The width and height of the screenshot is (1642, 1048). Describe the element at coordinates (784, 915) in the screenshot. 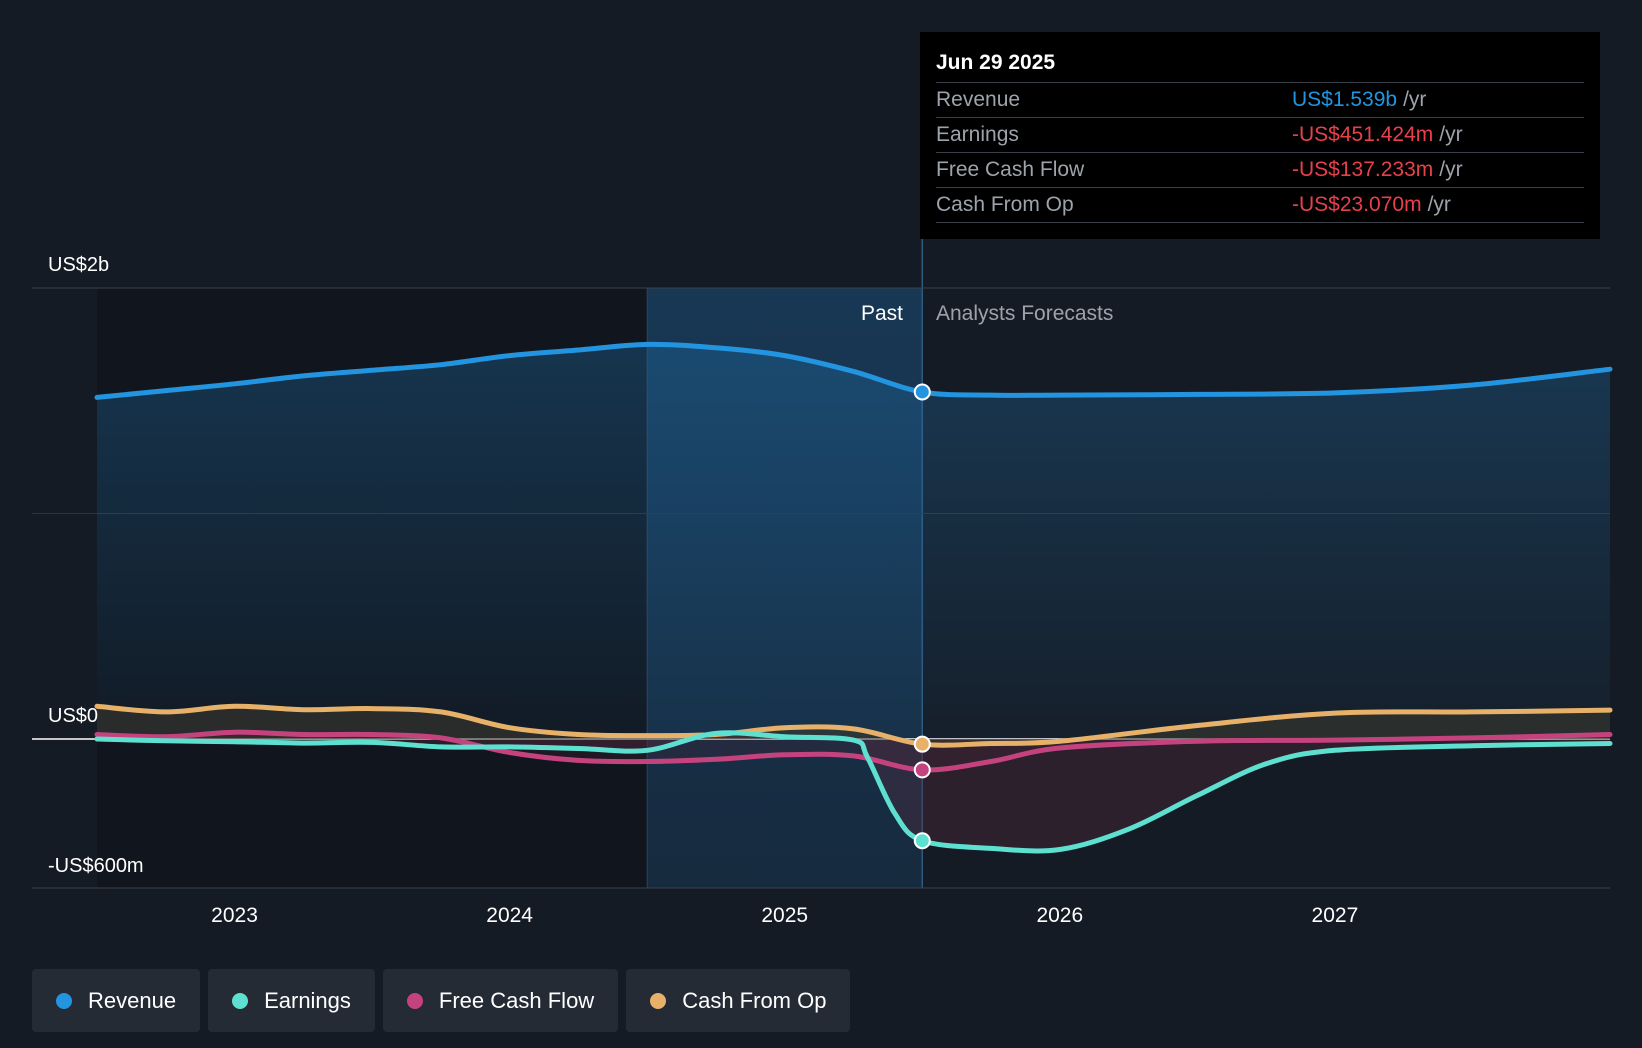

I see `x-tick-label: 2025` at that location.